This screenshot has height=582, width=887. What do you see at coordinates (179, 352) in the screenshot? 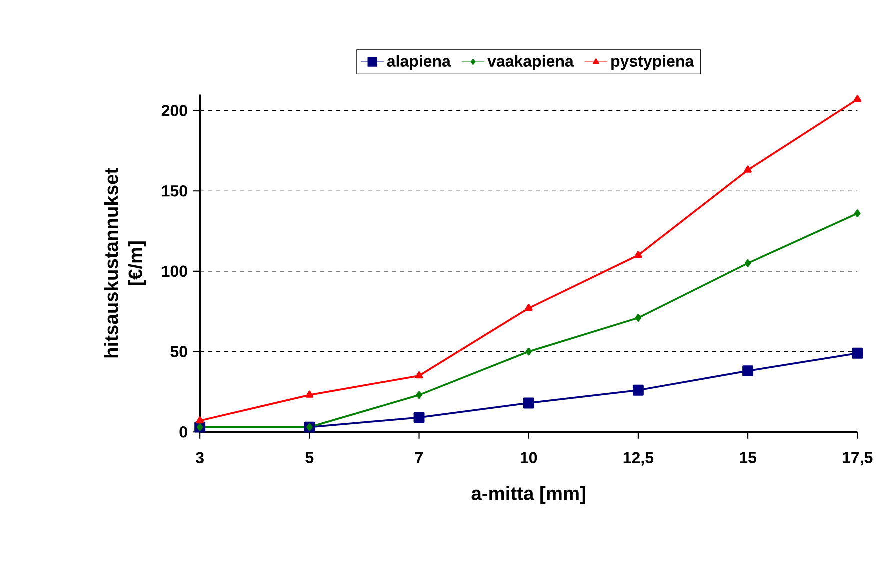
I see `y-tick-label: 50` at bounding box center [179, 352].